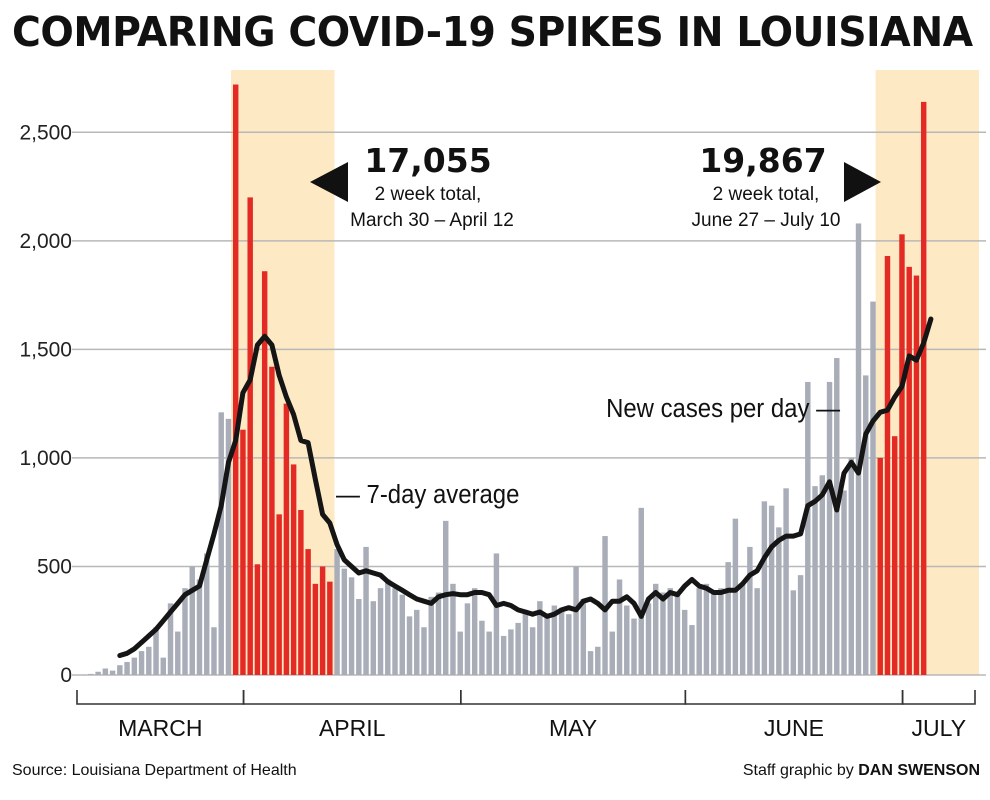 The width and height of the screenshot is (990, 800). Describe the element at coordinates (432, 220) in the screenshot. I see `left-subtitle-2: March 30 – April 12` at that location.